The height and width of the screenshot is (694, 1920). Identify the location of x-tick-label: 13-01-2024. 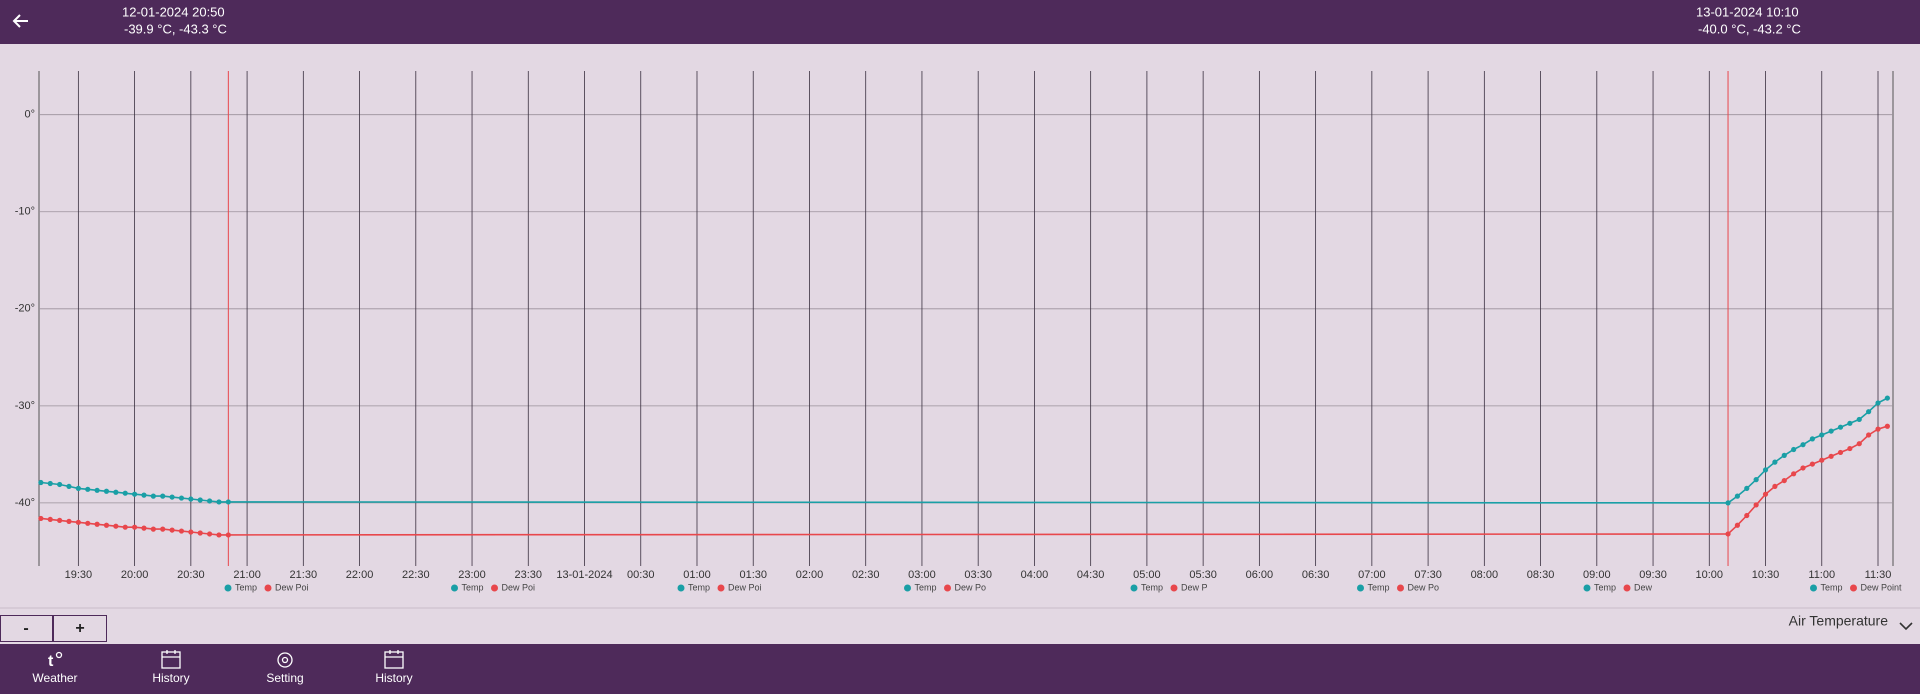
(584, 575).